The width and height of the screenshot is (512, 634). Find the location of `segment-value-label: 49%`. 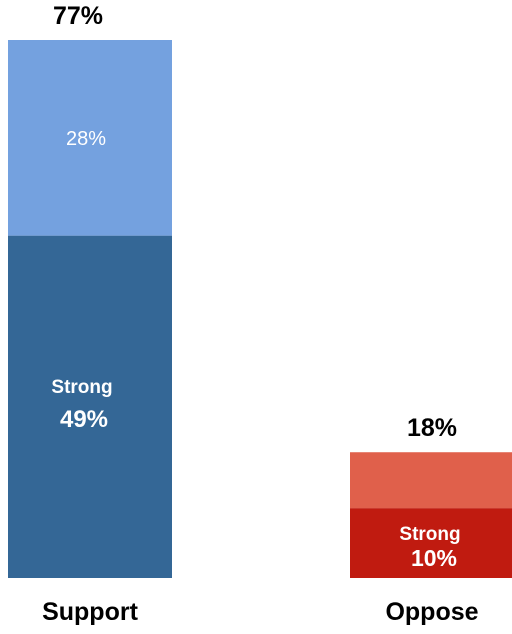

segment-value-label: 49% is located at coordinates (84, 419).